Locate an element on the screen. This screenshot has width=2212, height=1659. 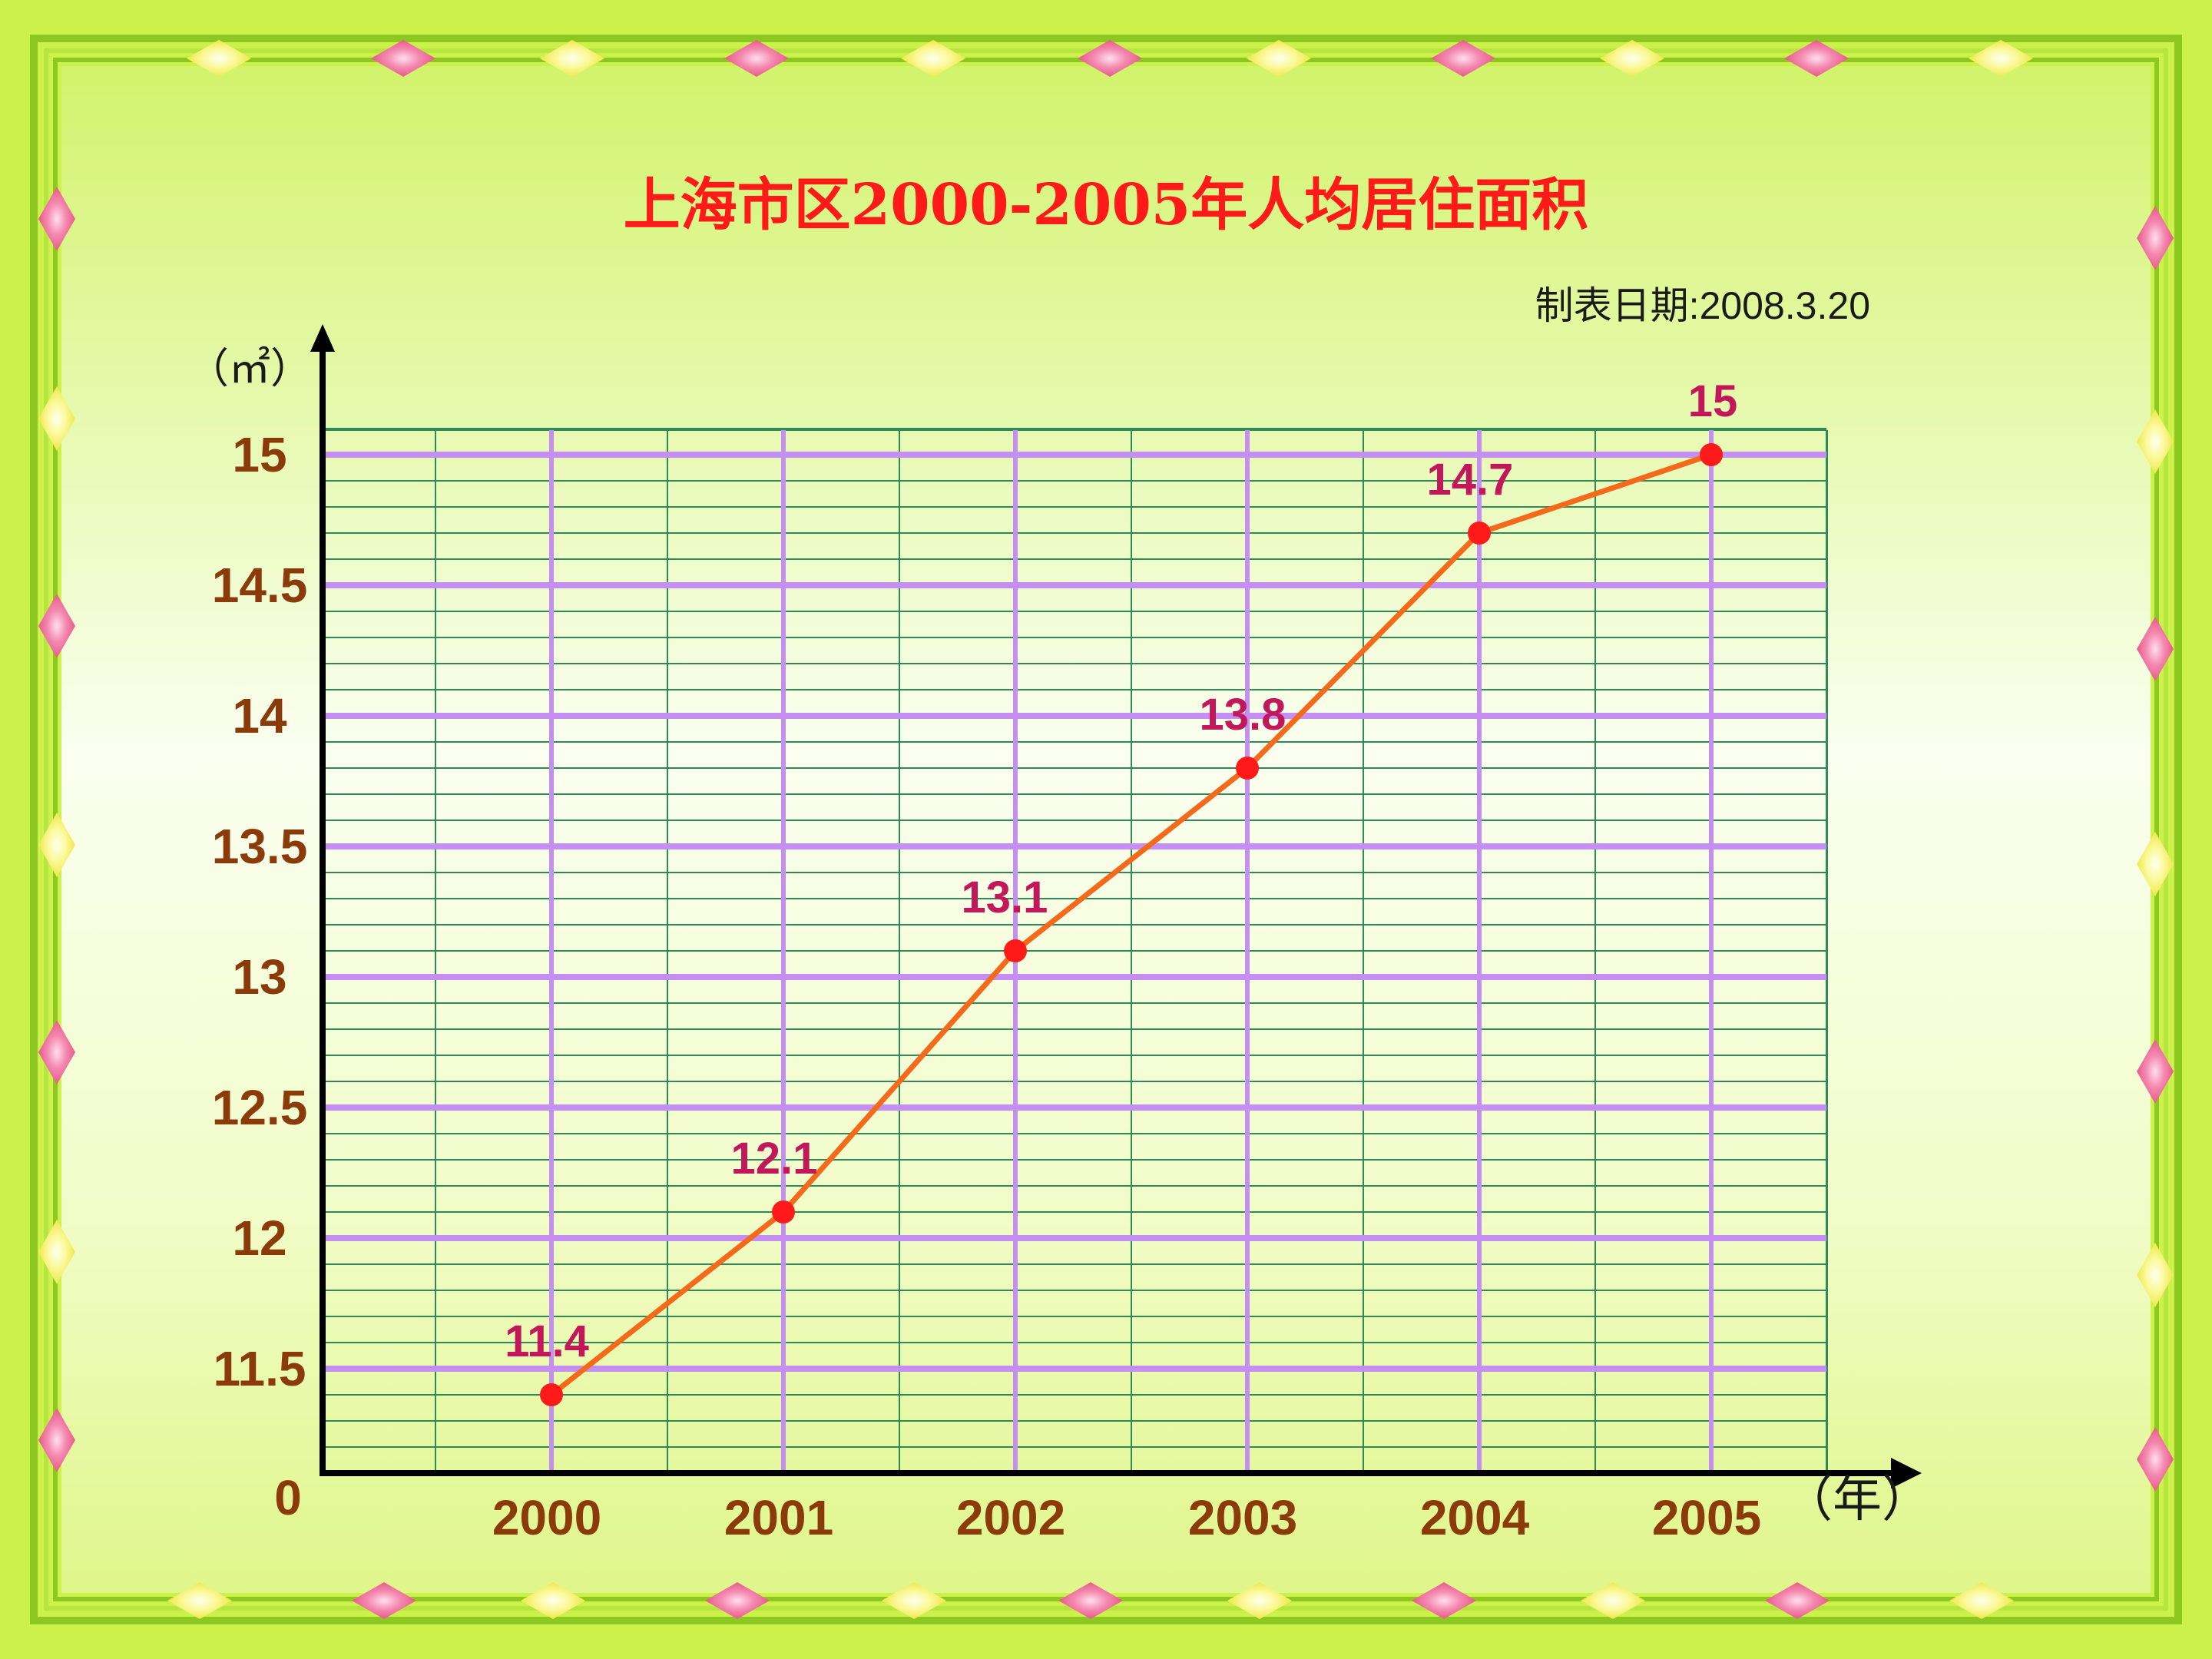
data-label: 13.1 is located at coordinates (1005, 897).